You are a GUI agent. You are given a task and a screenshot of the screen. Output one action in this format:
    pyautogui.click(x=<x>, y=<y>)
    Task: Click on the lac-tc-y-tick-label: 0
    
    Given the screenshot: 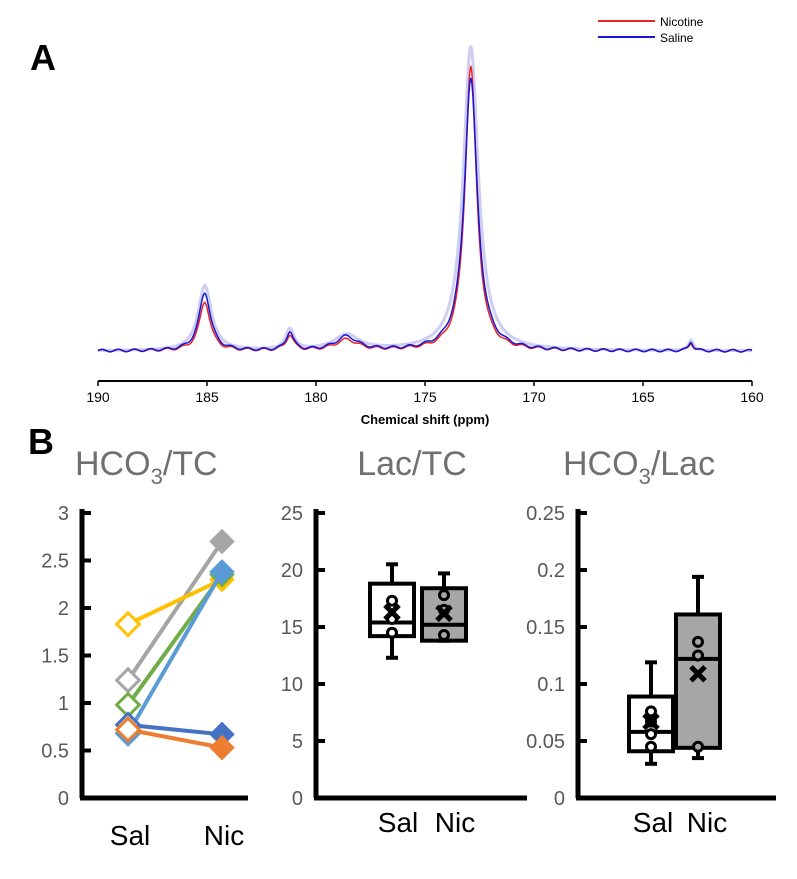 What is the action you would take?
    pyautogui.click(x=297, y=799)
    